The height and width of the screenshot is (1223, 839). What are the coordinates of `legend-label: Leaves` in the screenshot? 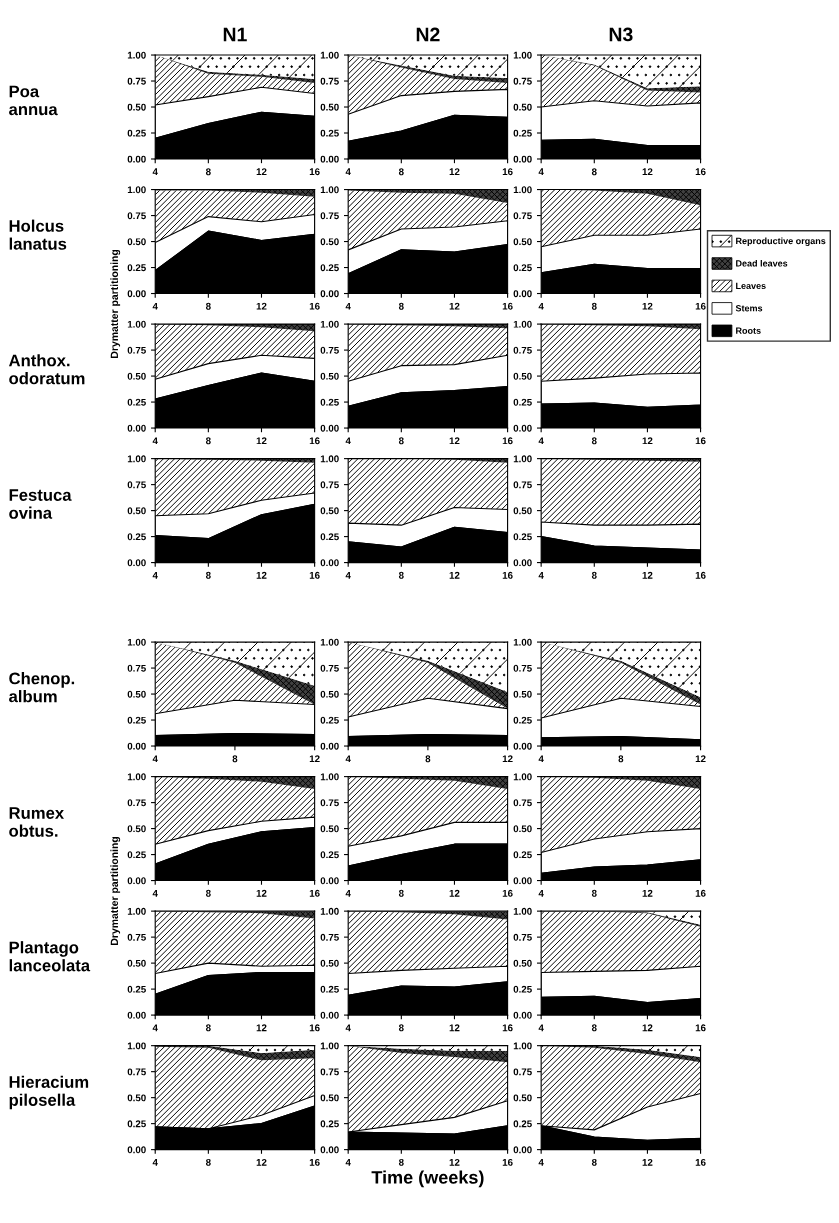 It's located at (751, 285).